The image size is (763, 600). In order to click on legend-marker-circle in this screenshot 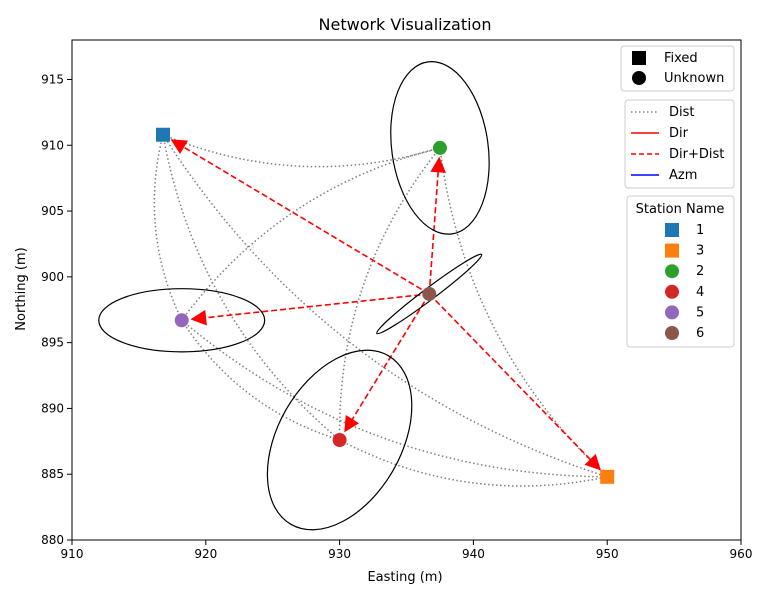, I will do `click(639, 78)`.